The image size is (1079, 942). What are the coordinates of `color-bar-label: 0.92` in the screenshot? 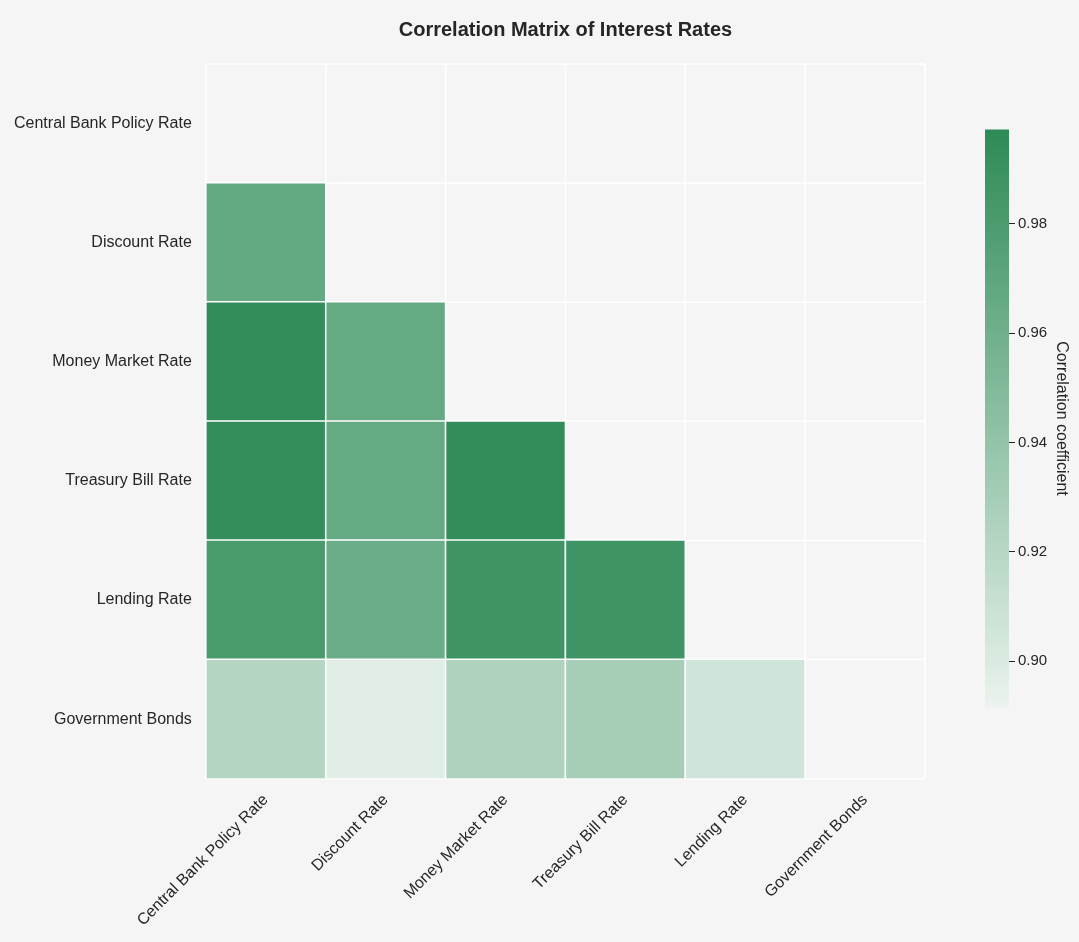 It's located at (1033, 550).